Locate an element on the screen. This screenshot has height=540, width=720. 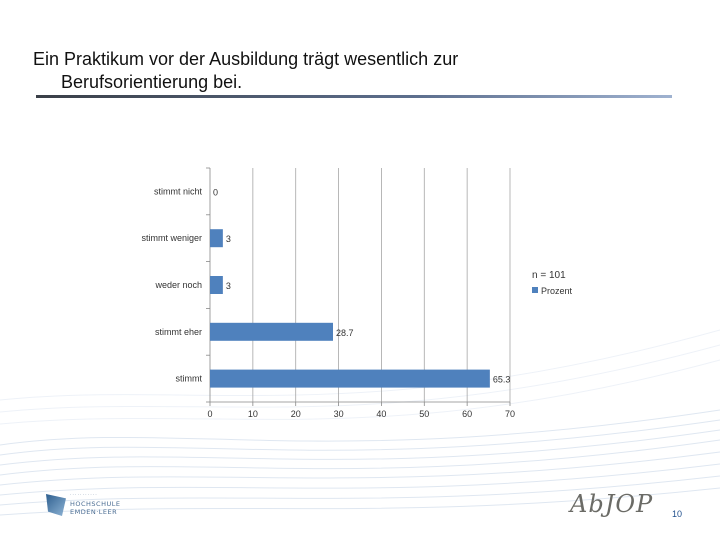
category-label: stimmt is located at coordinates (189, 379).